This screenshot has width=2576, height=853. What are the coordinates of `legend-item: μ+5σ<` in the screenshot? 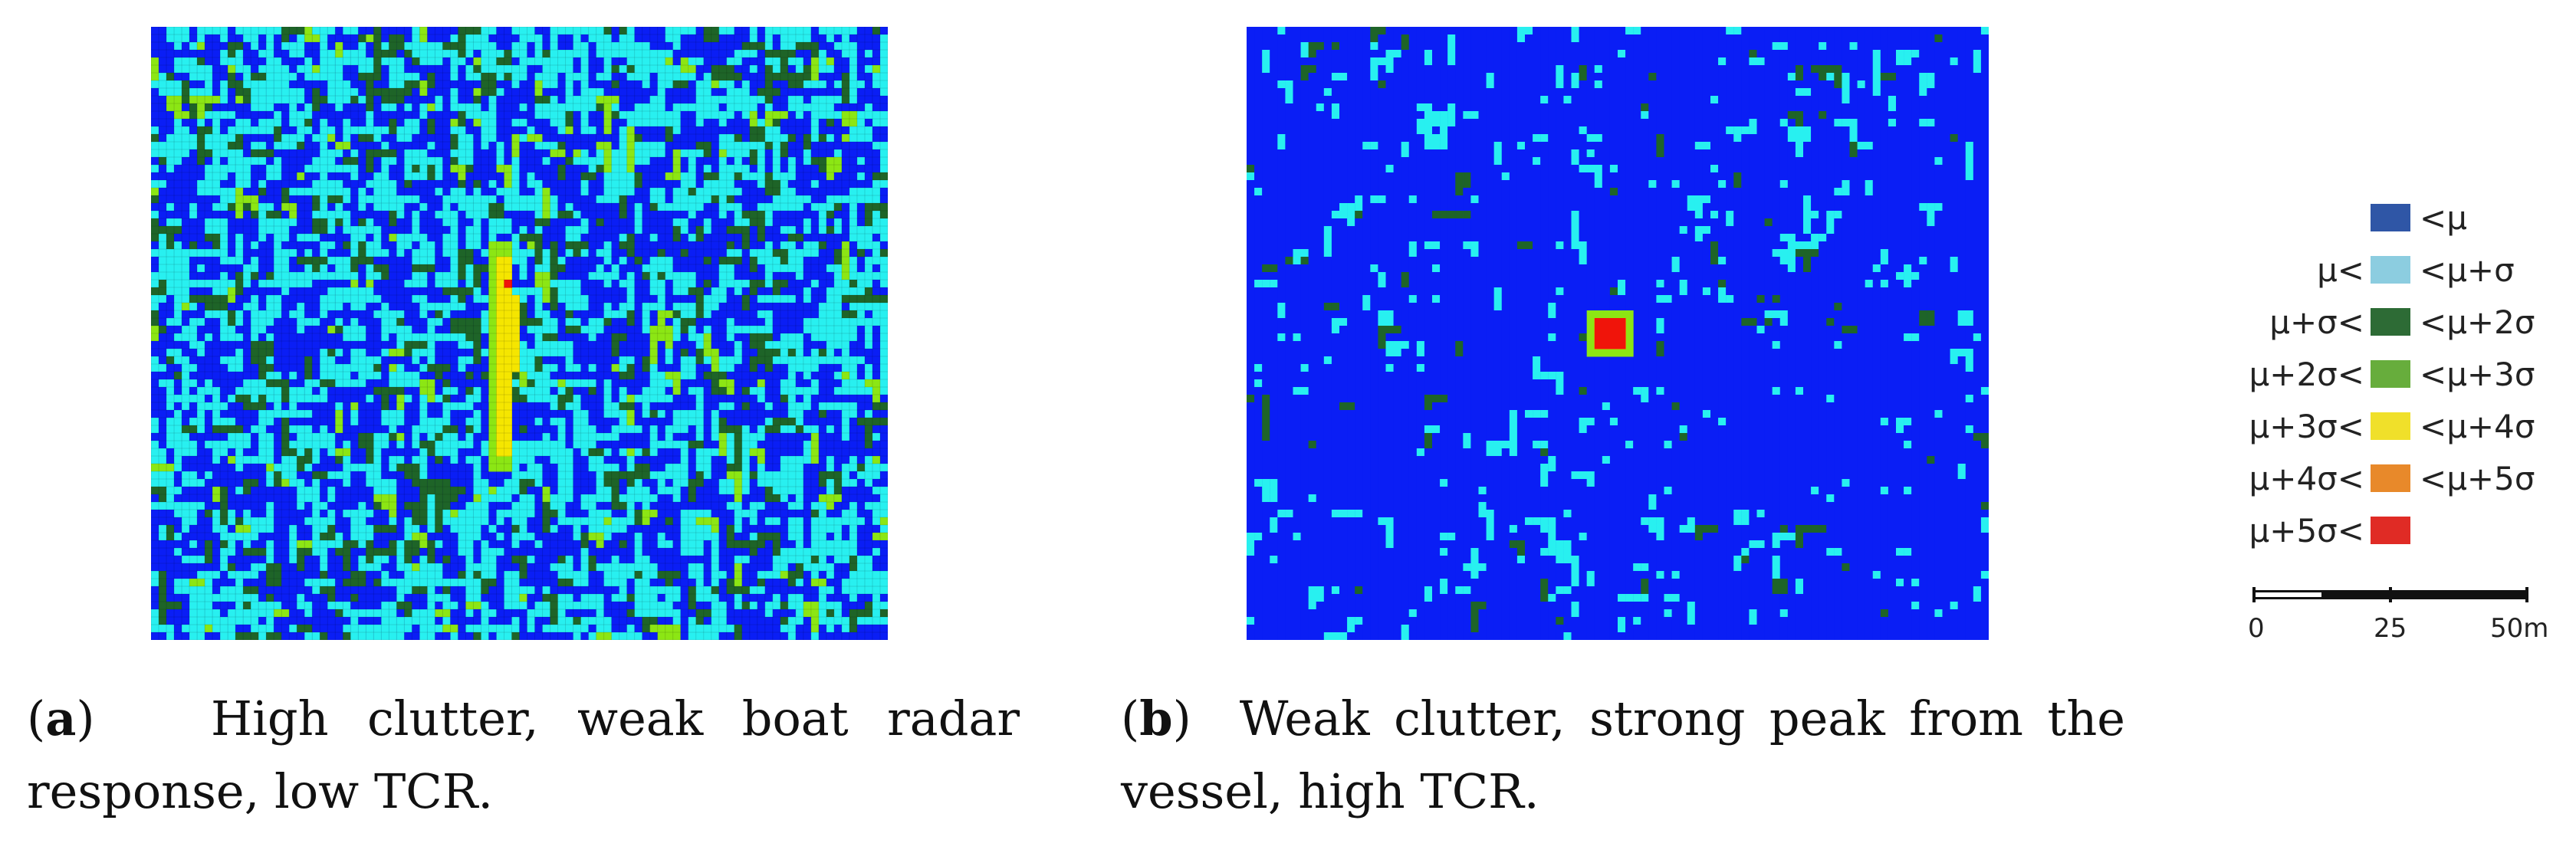 It's located at (2392, 531).